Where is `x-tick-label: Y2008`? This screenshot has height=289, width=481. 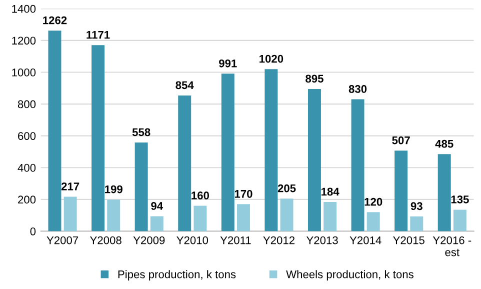 x-tick-label: Y2008 is located at coordinates (106, 240).